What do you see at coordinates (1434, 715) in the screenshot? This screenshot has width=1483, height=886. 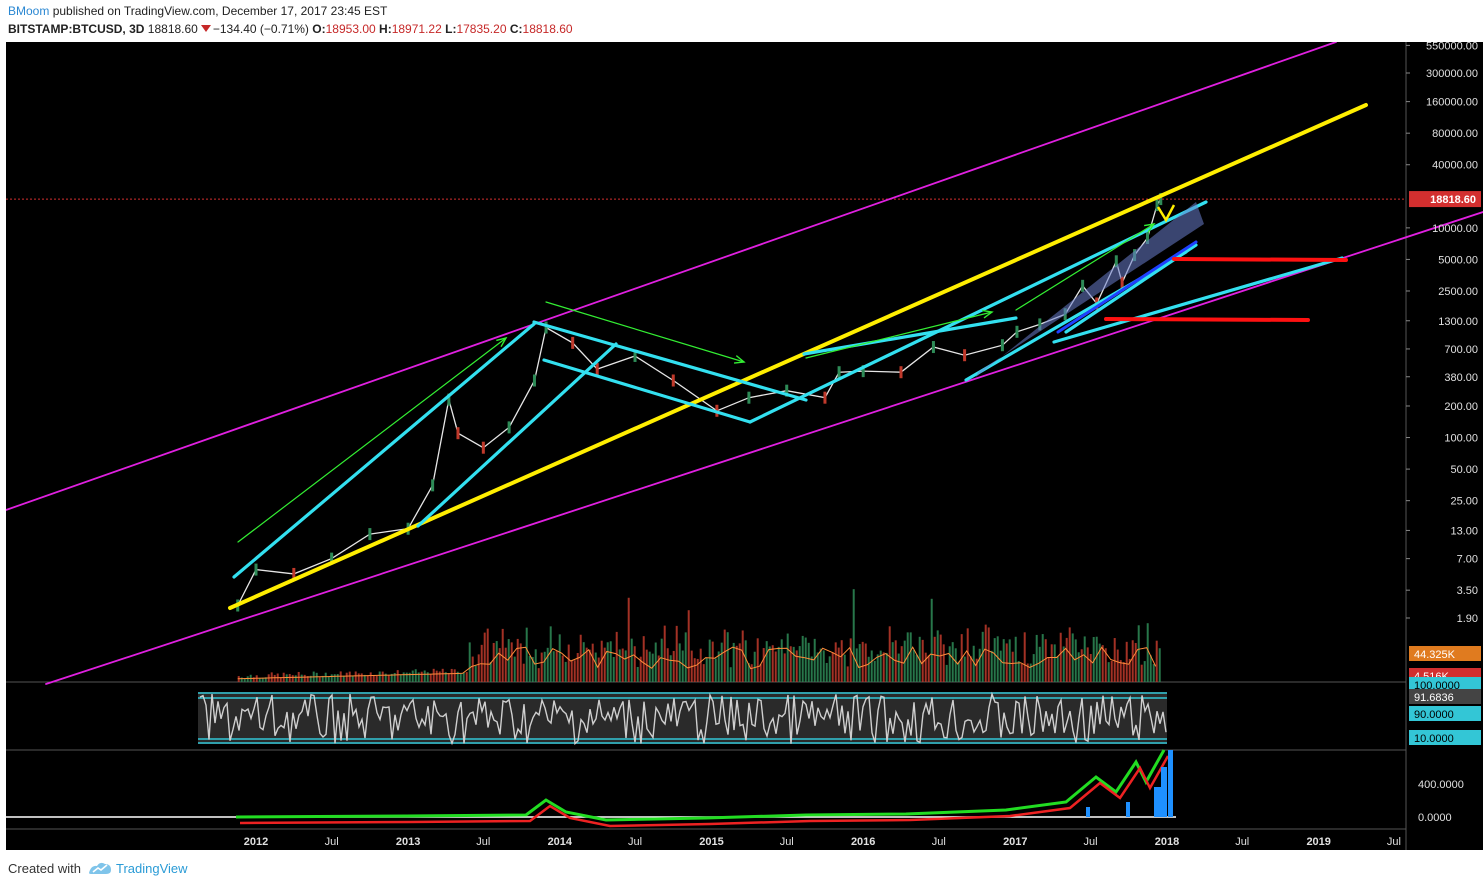 I see `oscillator-label: 90.0000` at bounding box center [1434, 715].